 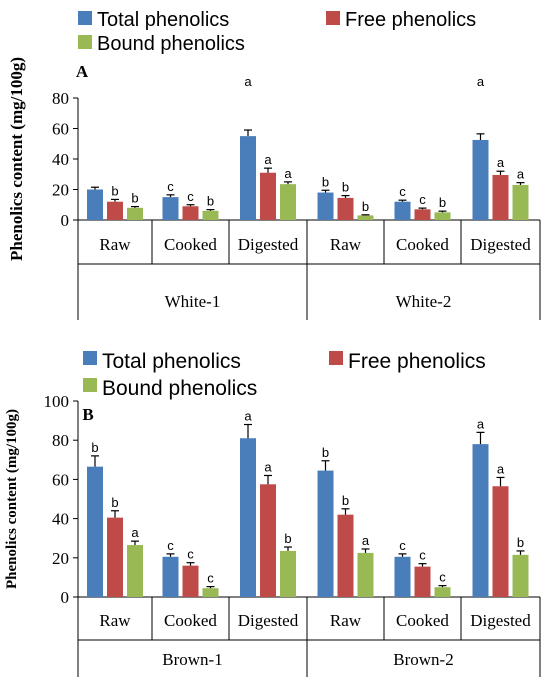 I want to click on significance-letter-a-3-2: b, so click(x=210, y=201).